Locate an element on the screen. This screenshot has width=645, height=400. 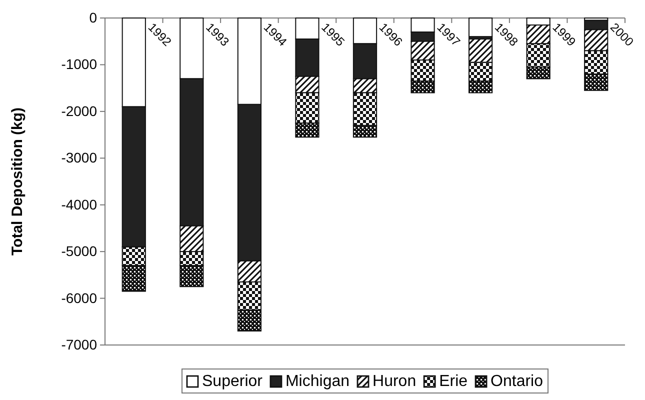
y-tick-label: -7000 is located at coordinates (79, 344).